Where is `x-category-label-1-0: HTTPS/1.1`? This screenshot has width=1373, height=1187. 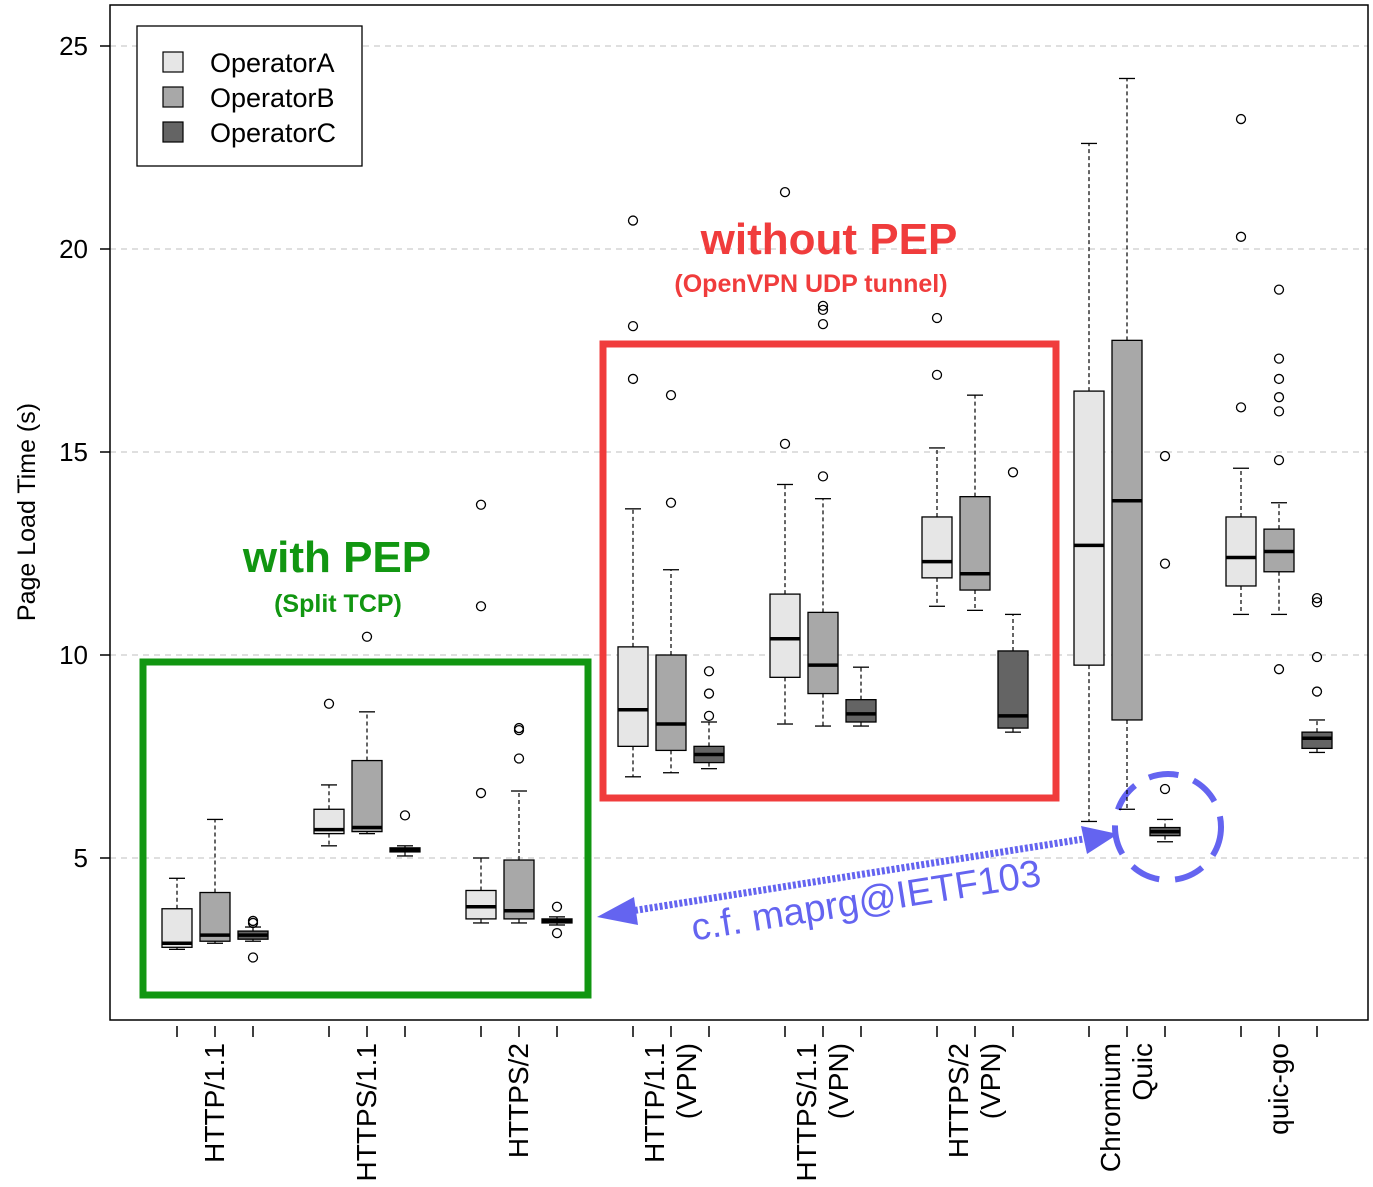
x-category-label-1-0: HTTPS/1.1 is located at coordinates (366, 1112).